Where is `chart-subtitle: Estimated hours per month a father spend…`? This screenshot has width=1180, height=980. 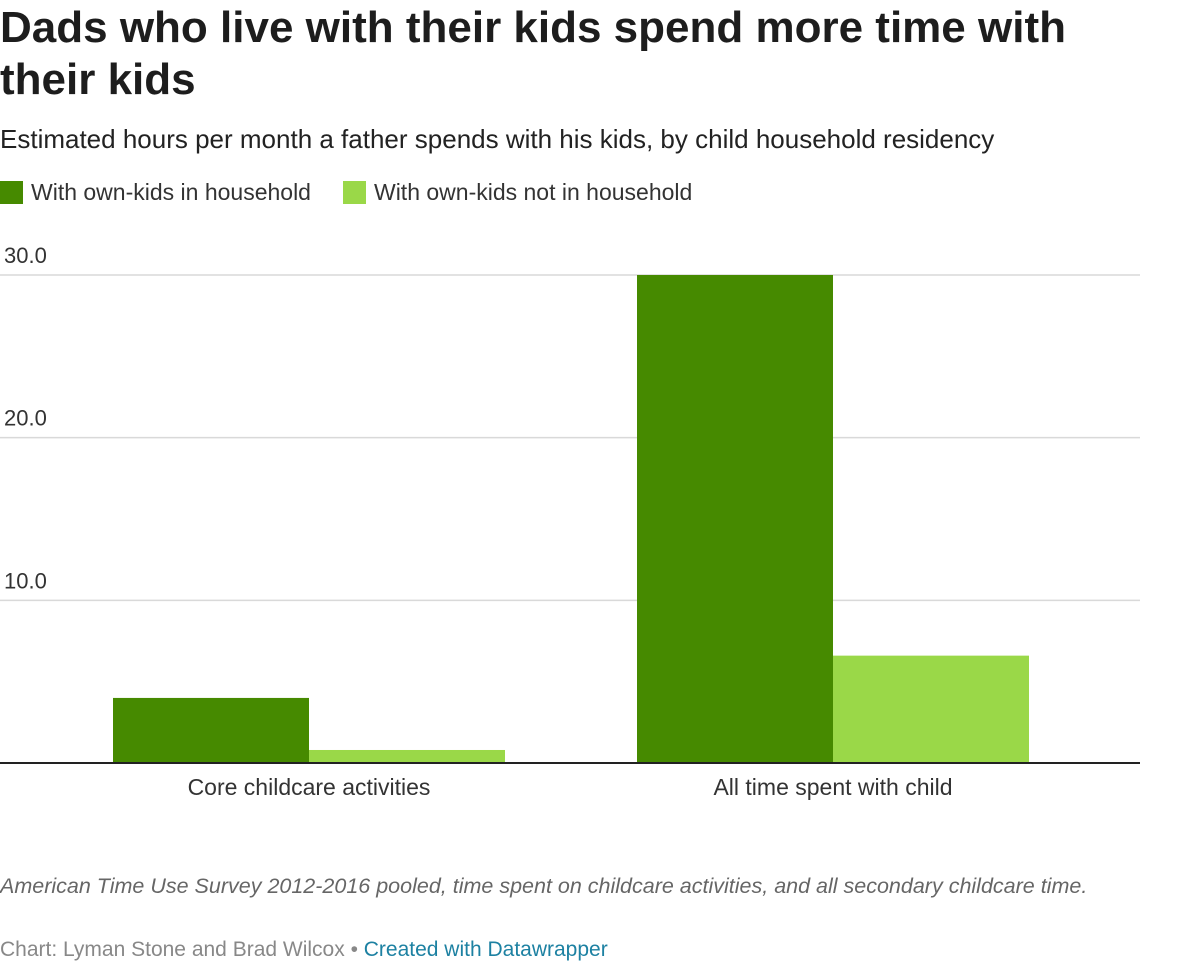
chart-subtitle: Estimated hours per month a father spend… is located at coordinates (497, 139).